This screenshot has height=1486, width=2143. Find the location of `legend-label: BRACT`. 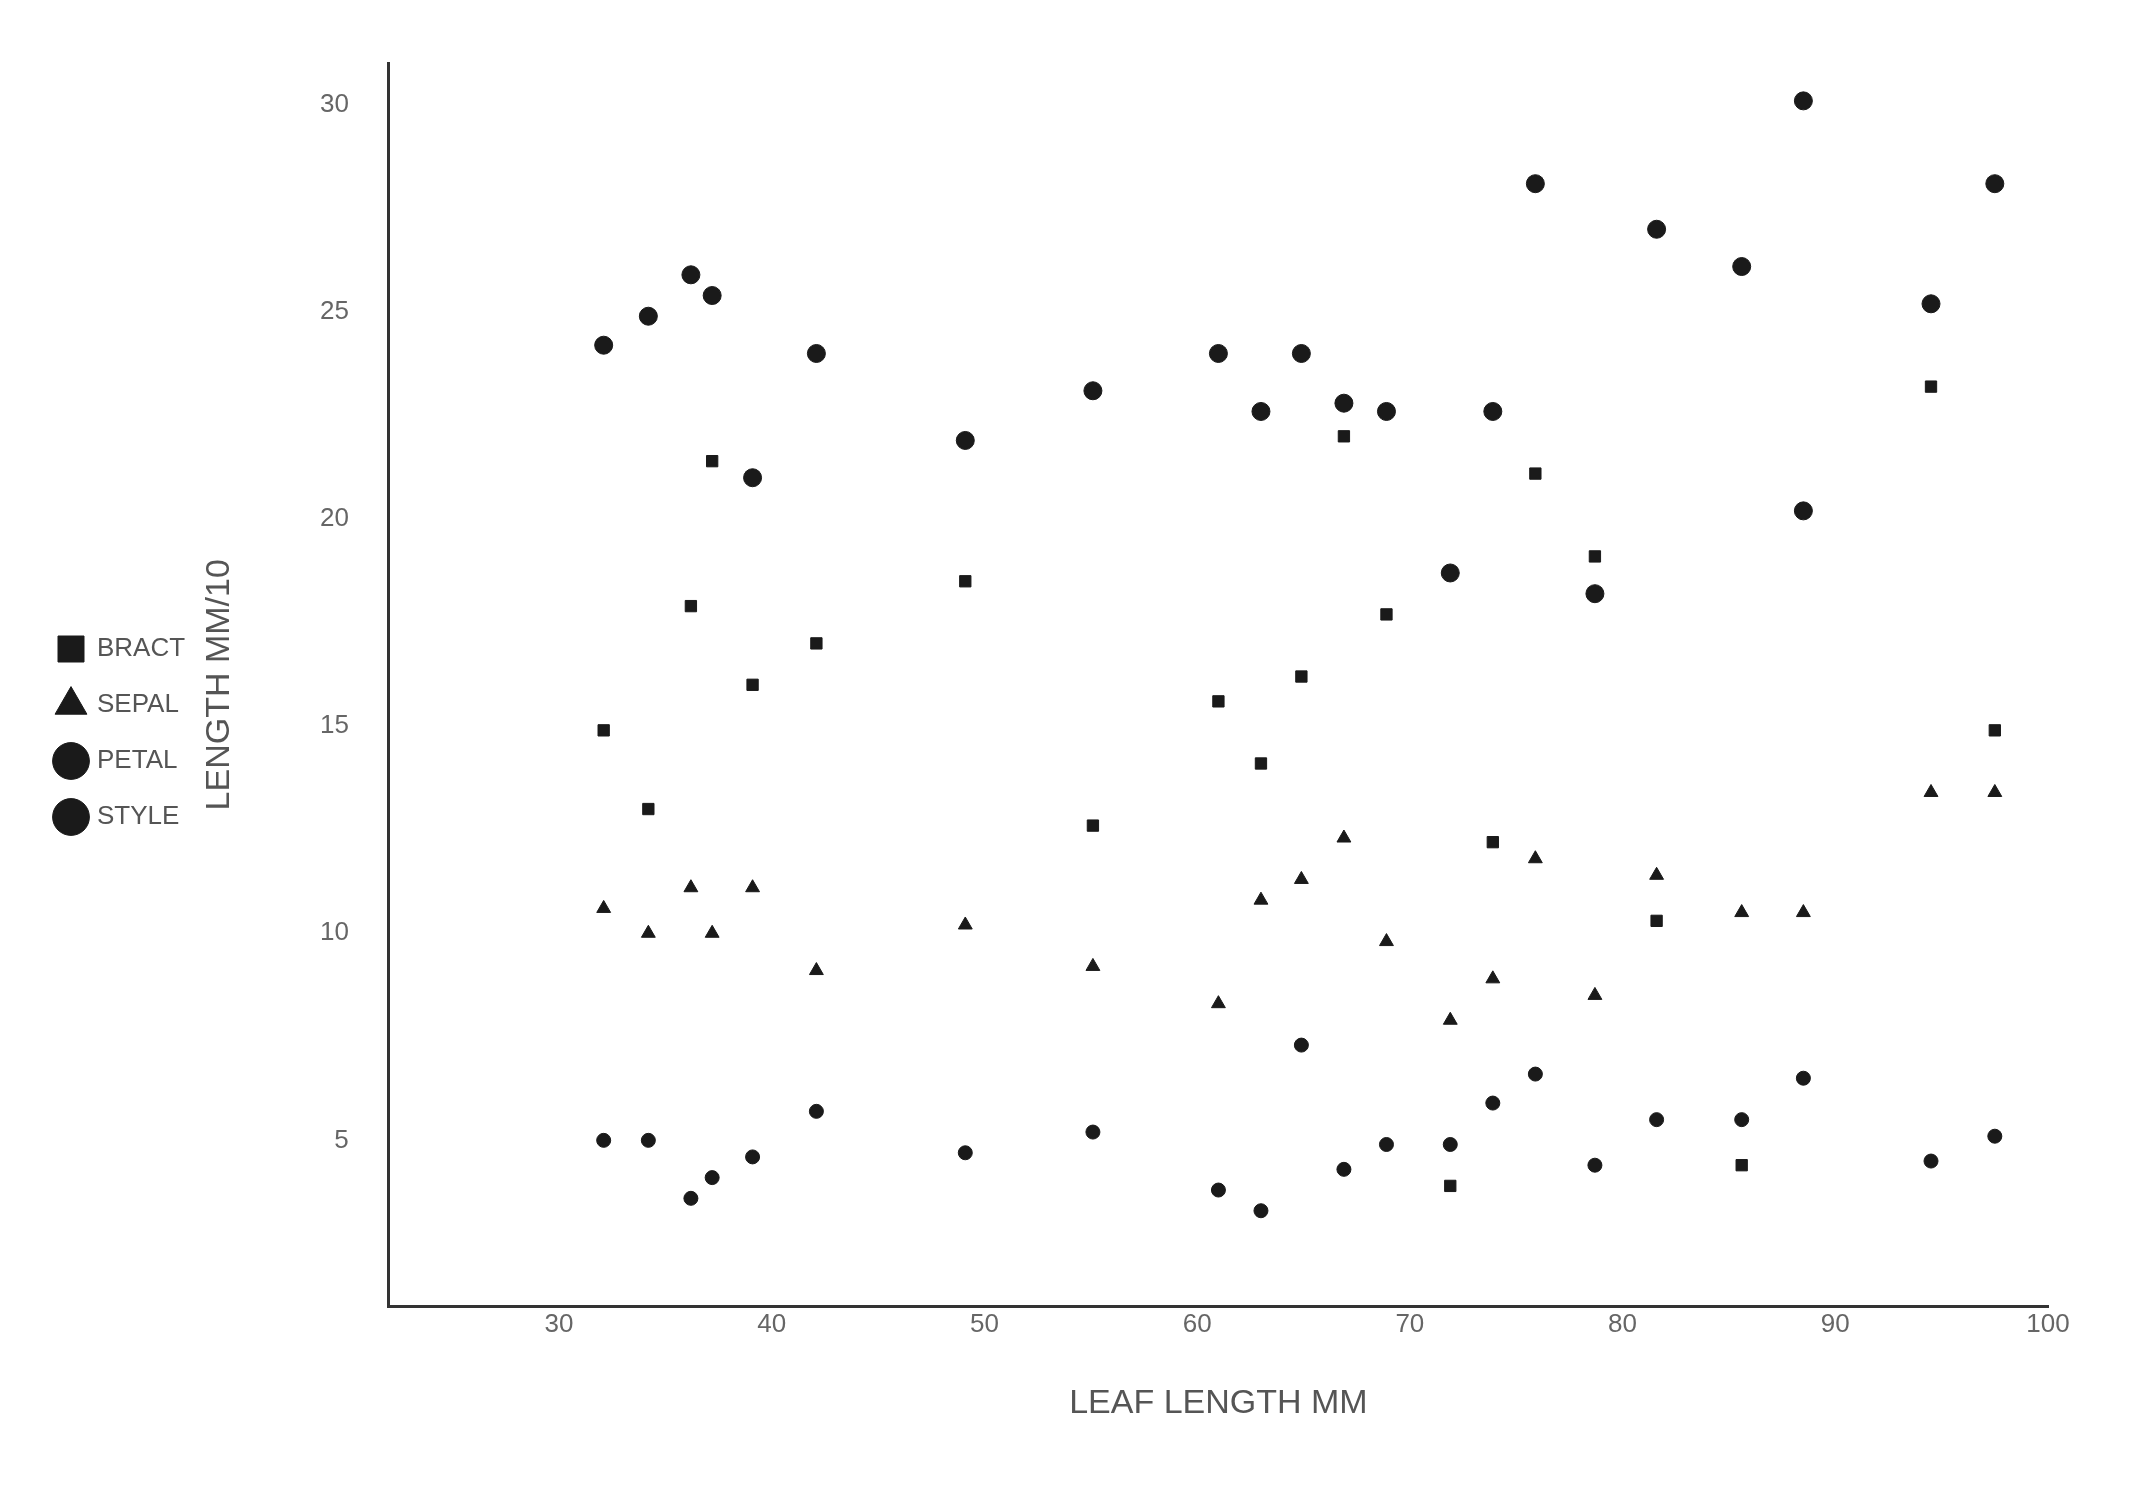

legend-label: BRACT is located at coordinates (141, 647).